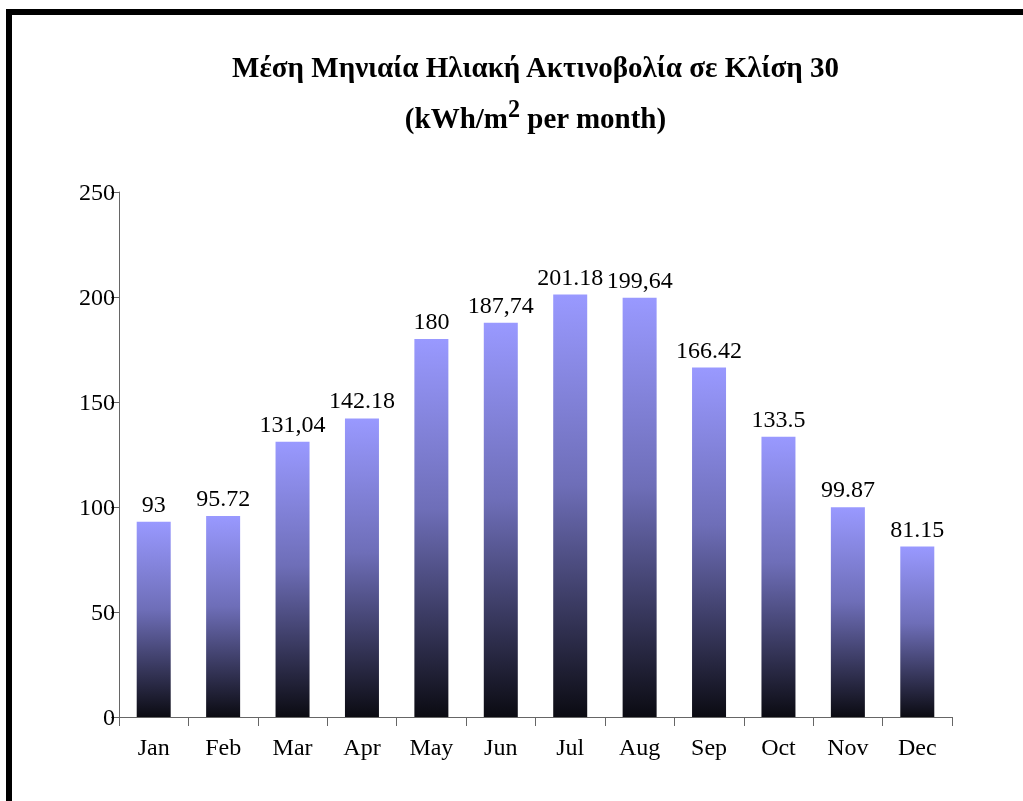  I want to click on x-tick-label: Aug, so click(639, 747).